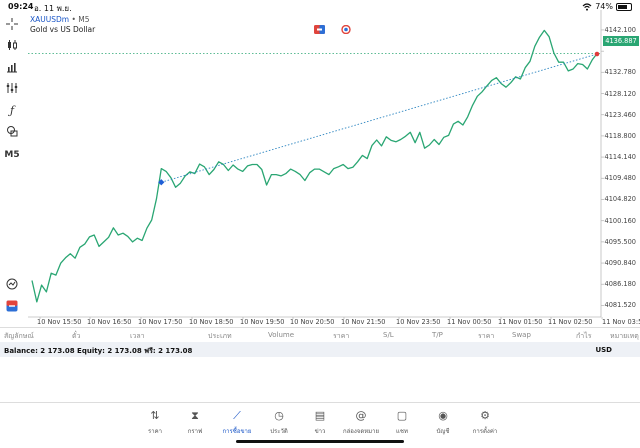 The width and height of the screenshot is (640, 448). I want to click on tab-label: ราคา, so click(155, 431).